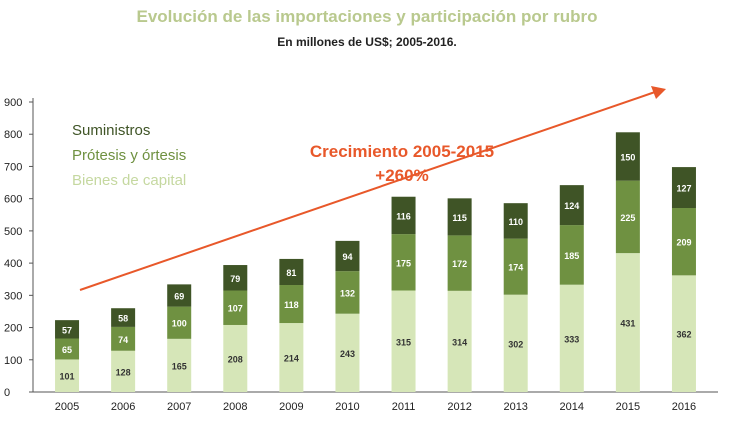 This screenshot has width=734, height=429. I want to click on growth-arrow-head, so click(658, 92).